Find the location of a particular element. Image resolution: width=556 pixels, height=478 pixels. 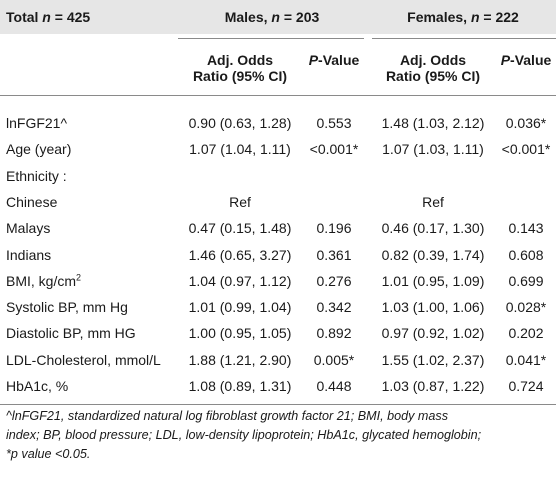

females-odds-ratio: 1.07 (1.03, 1.11) is located at coordinates (433, 149).